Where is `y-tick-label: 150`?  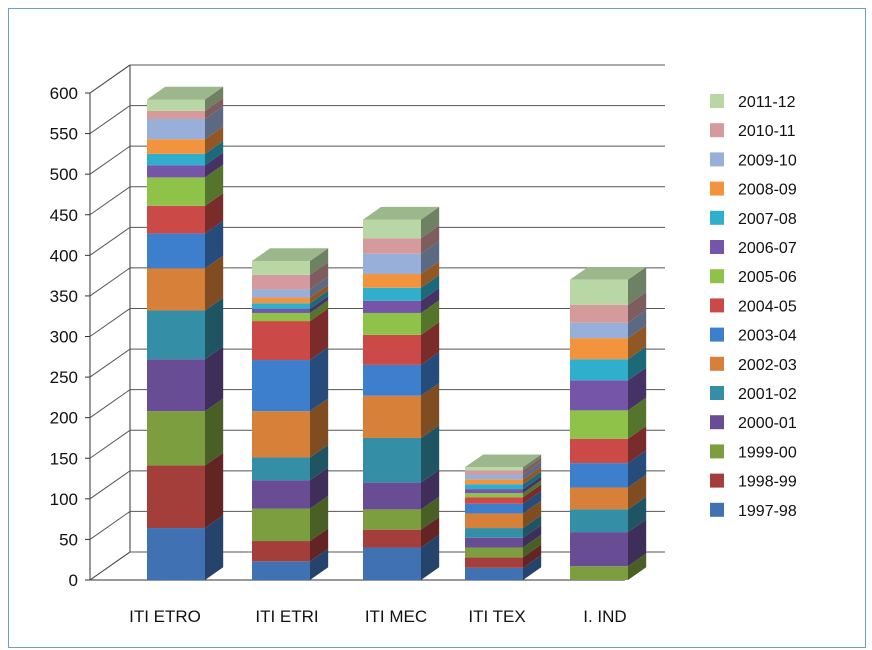
y-tick-label: 150 is located at coordinates (64, 458).